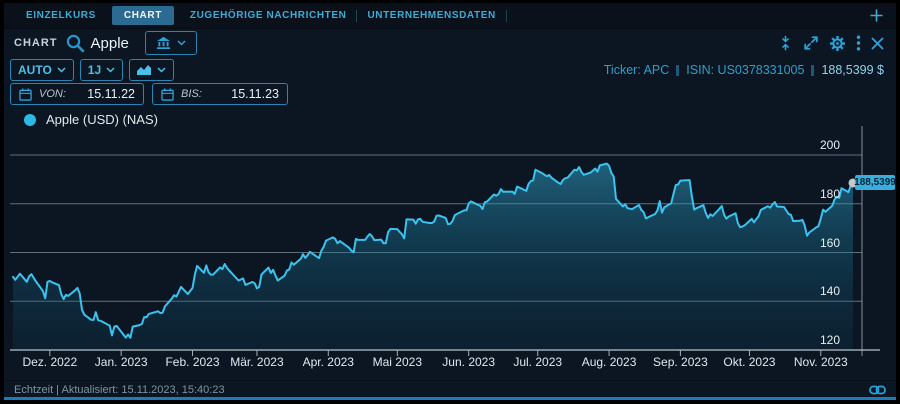 The width and height of the screenshot is (900, 404). I want to click on y-axis-label: 160, so click(829, 242).